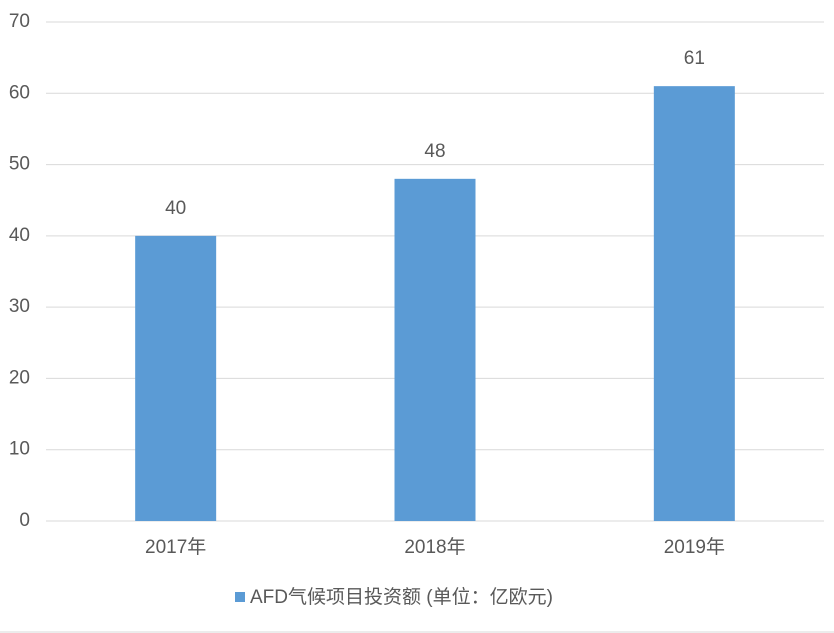 The image size is (834, 633). Describe the element at coordinates (19, 21) in the screenshot. I see `y-tick-label: 70` at that location.